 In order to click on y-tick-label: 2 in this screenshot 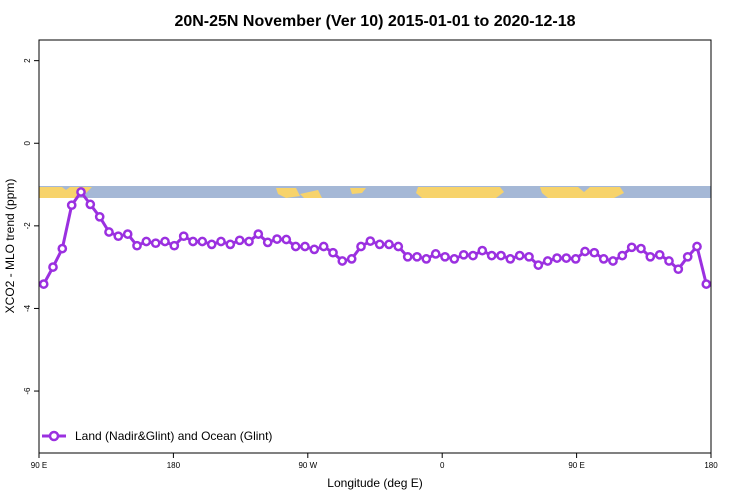, I will do `click(27, 60)`.